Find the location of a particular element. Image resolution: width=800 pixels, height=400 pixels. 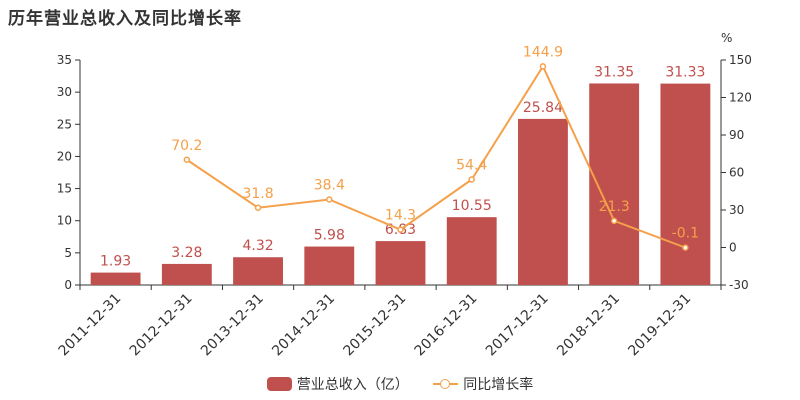

y-left-tick-label: 25 is located at coordinates (64, 124).